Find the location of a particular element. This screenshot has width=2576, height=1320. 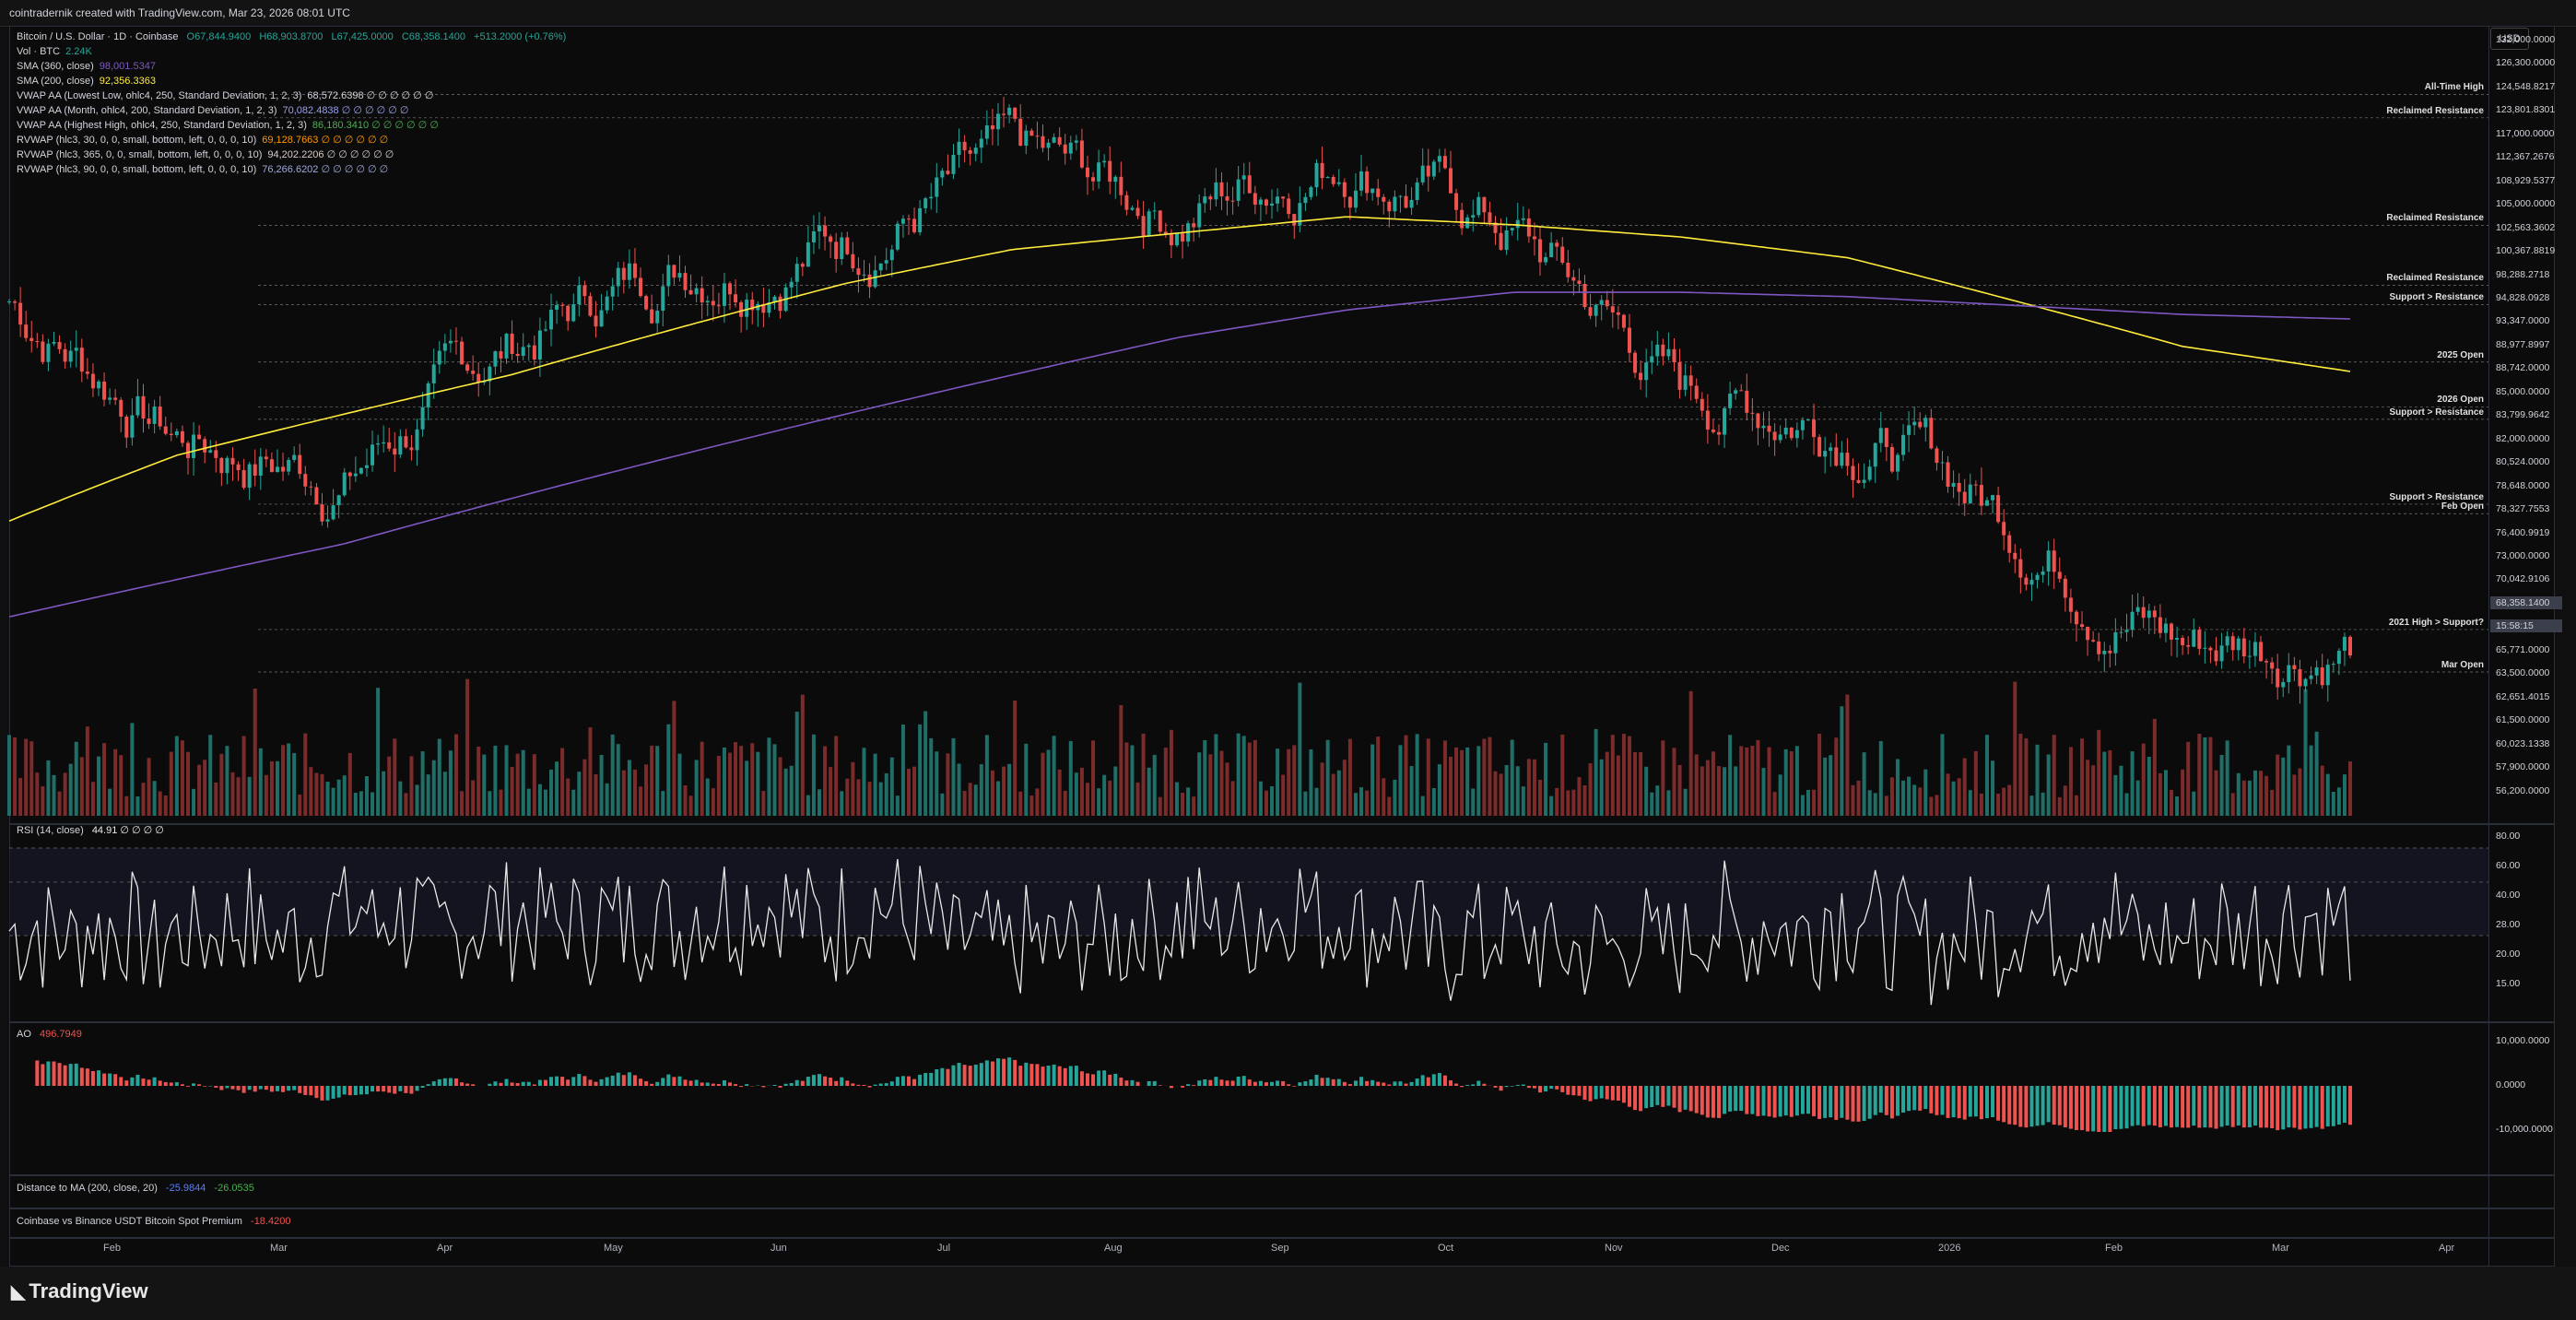

pane-separator-rsi is located at coordinates (1282, 824).